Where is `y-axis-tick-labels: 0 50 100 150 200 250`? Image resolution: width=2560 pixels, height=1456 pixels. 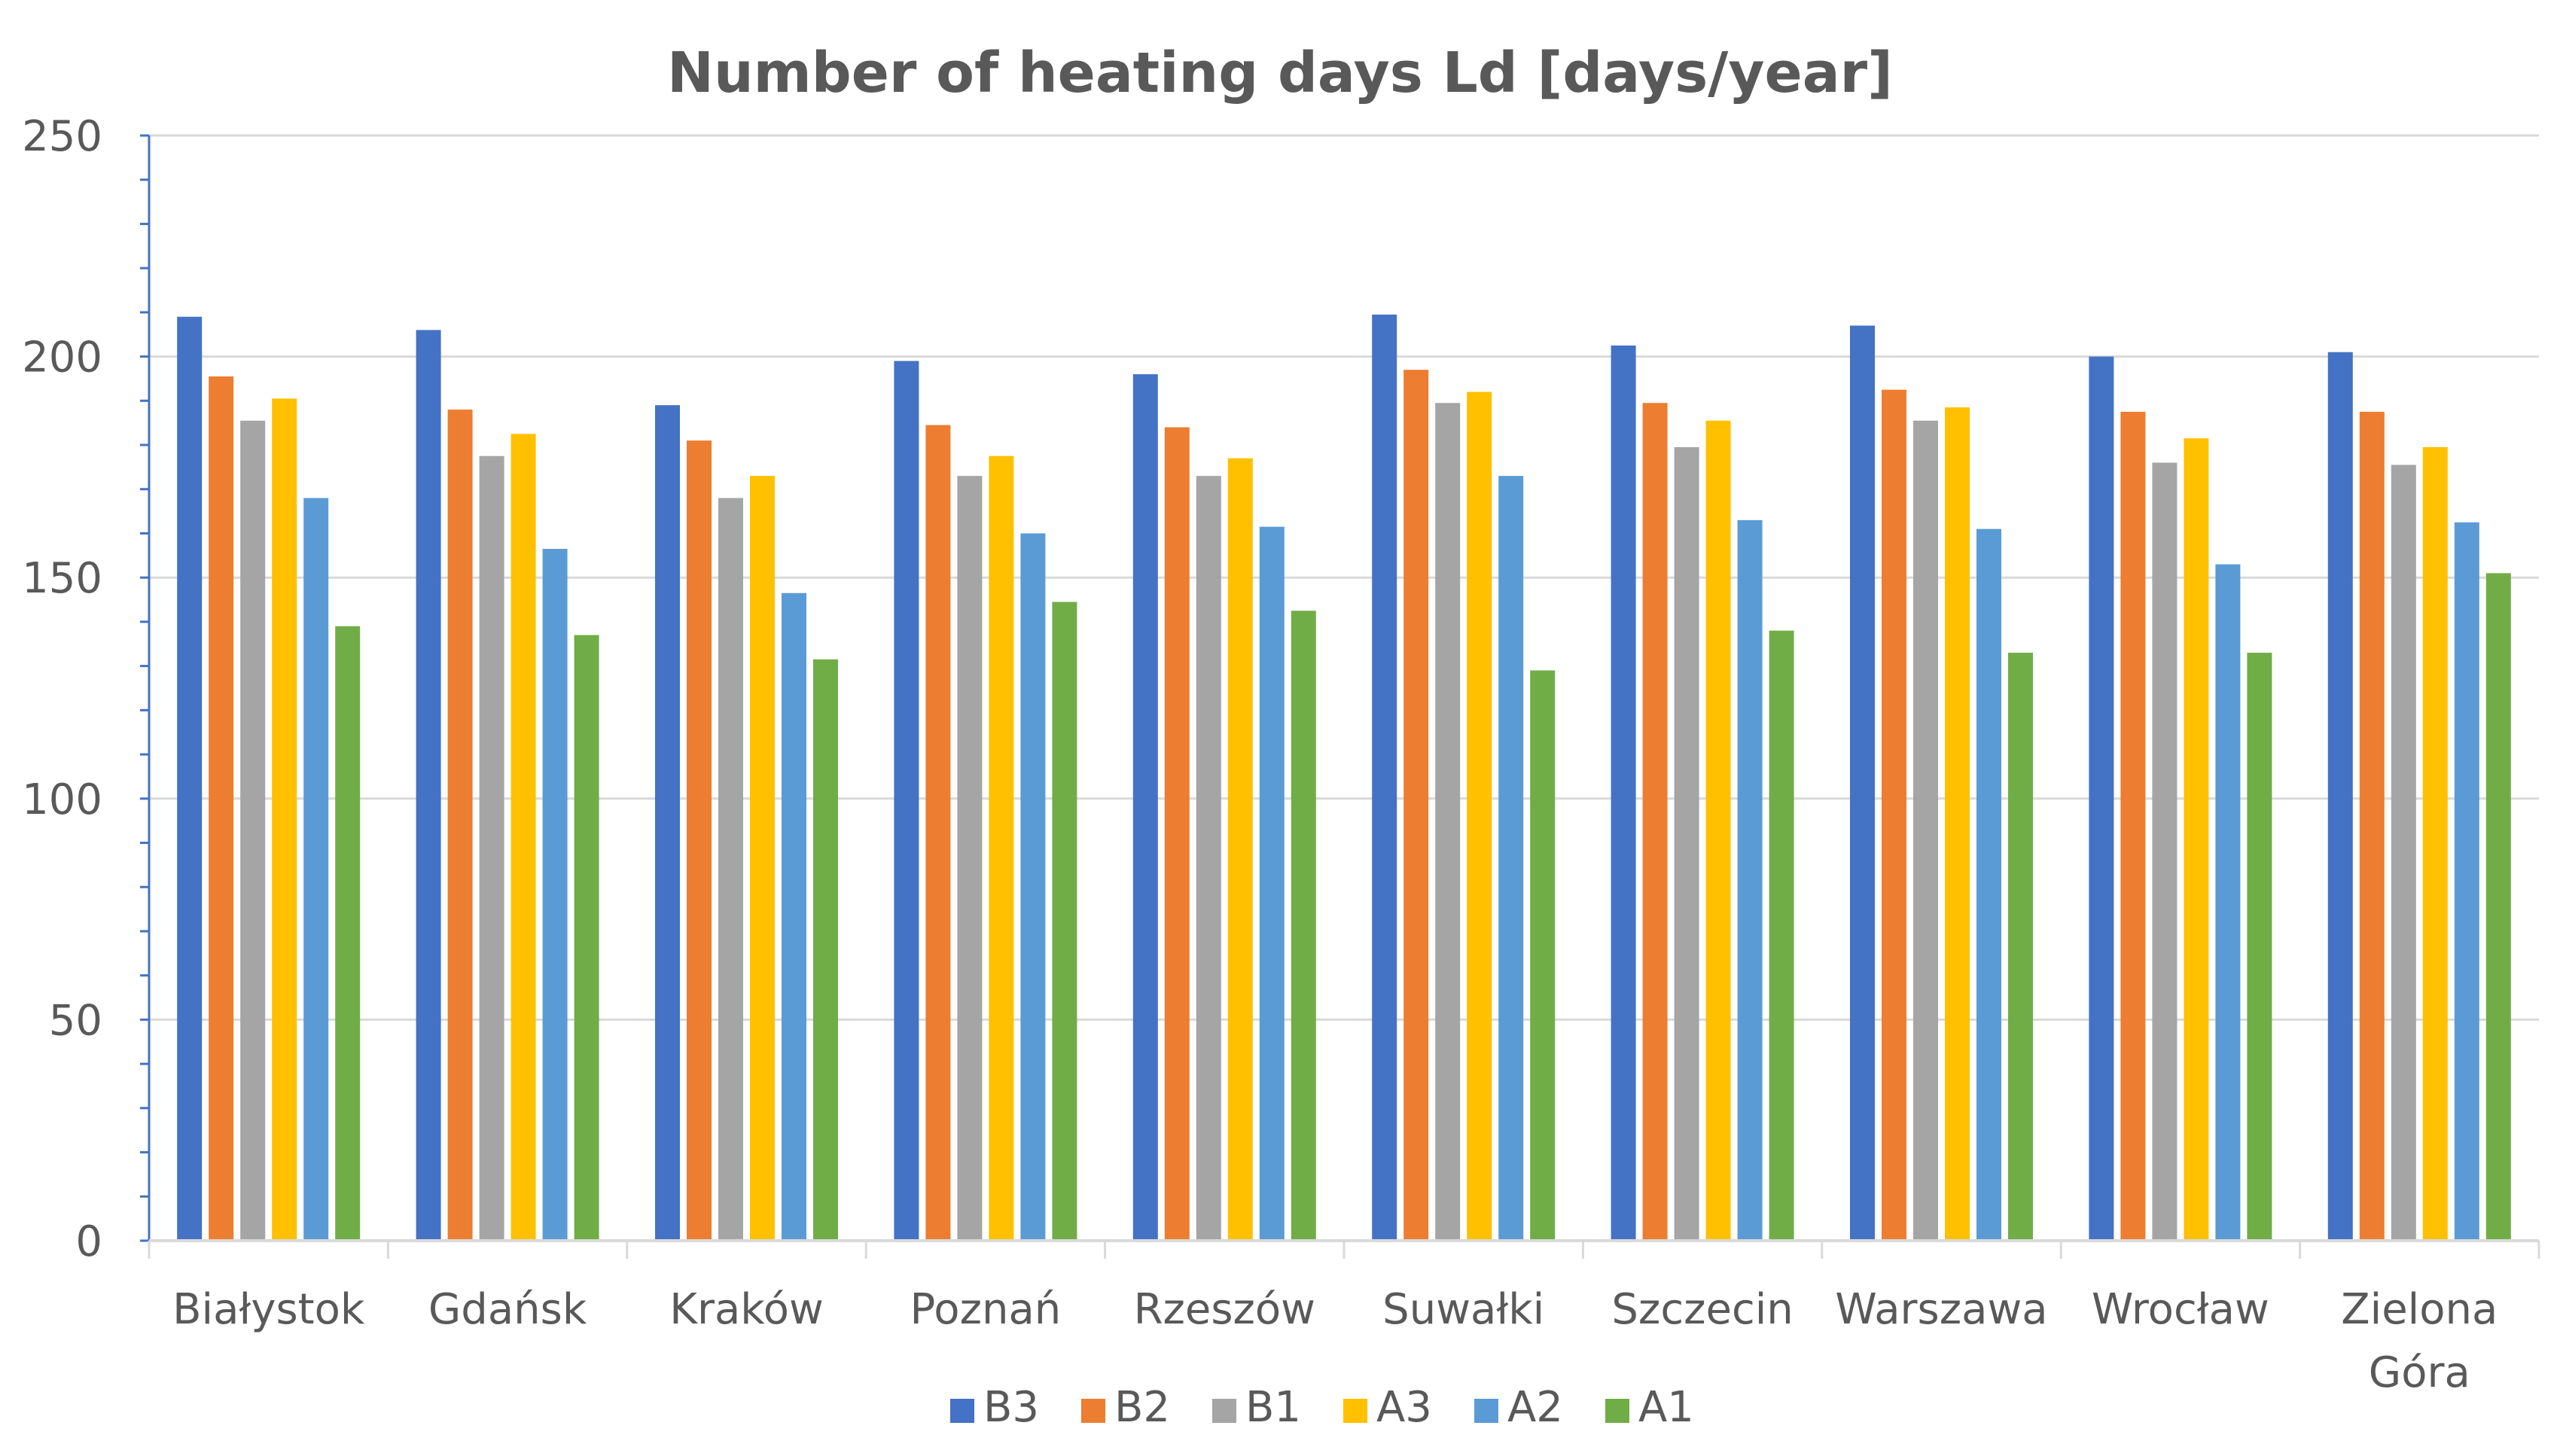 y-axis-tick-labels: 0 50 100 150 200 250 is located at coordinates (62, 689).